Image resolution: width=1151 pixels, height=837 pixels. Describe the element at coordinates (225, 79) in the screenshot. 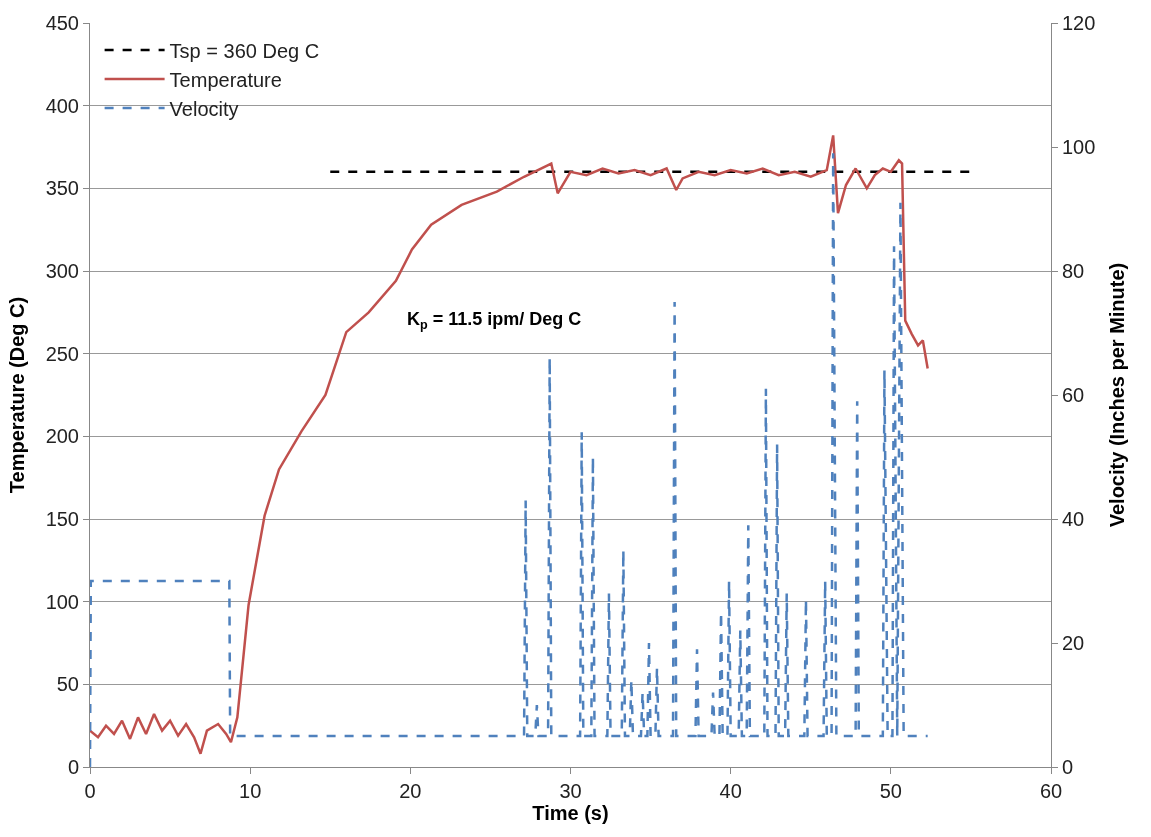

I see `legend-label: Temperature` at that location.